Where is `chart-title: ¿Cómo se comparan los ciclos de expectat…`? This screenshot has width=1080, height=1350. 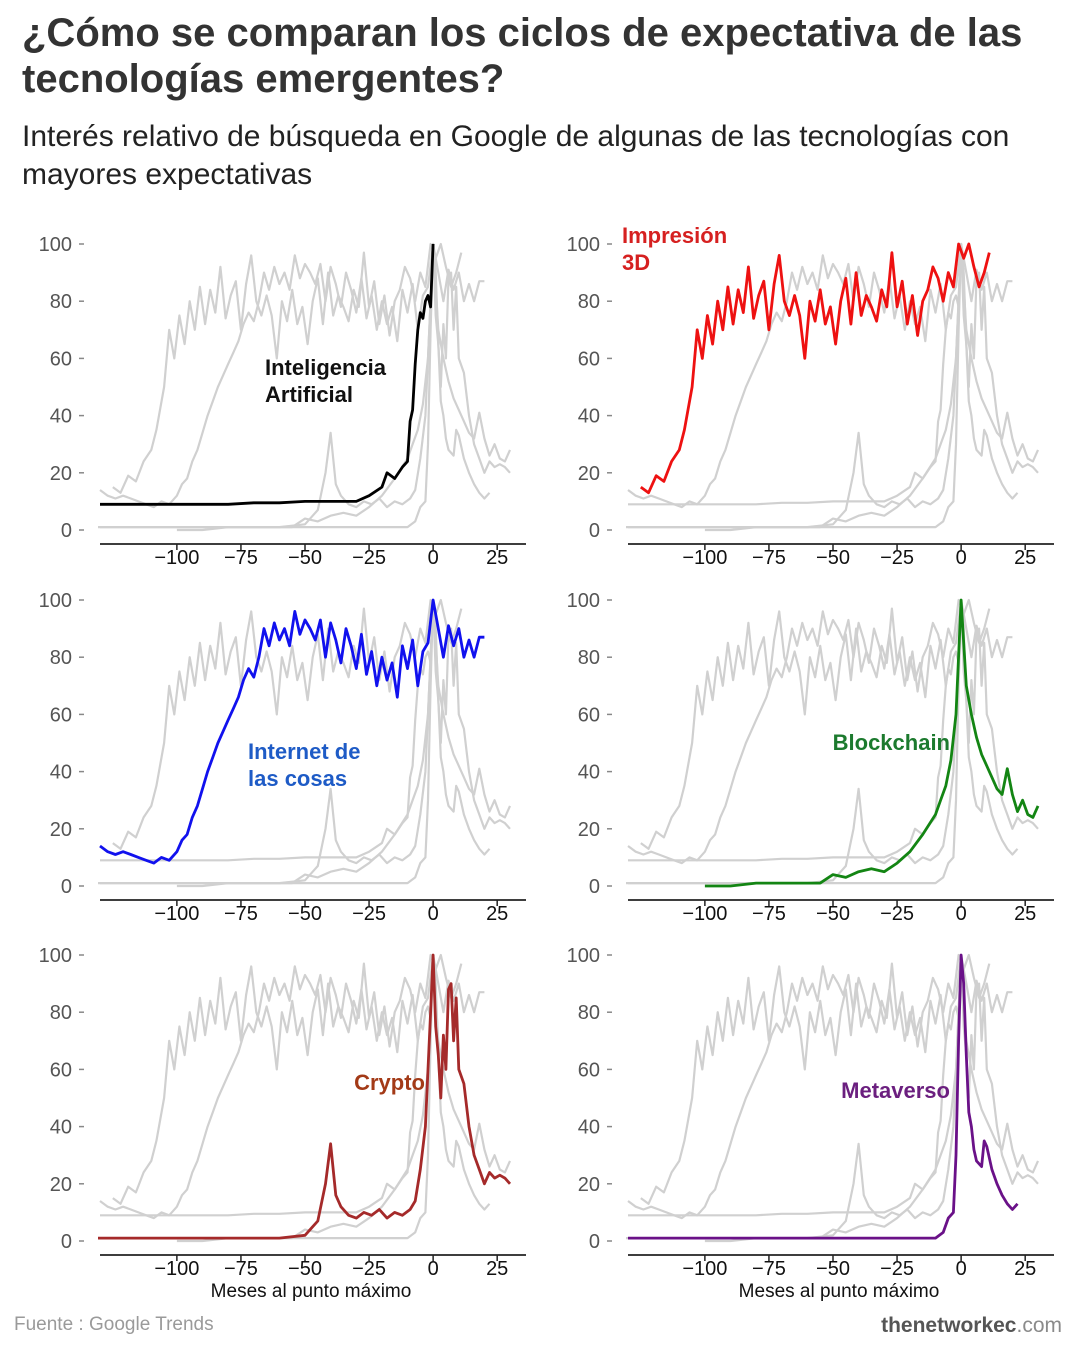 chart-title: ¿Cómo se comparan los ciclos de expectat… is located at coordinates (522, 56).